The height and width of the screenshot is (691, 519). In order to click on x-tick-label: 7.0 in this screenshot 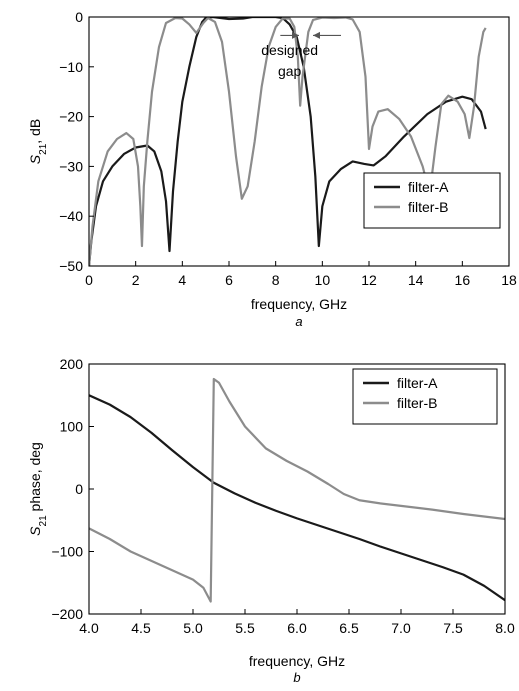, I will do `click(401, 628)`.